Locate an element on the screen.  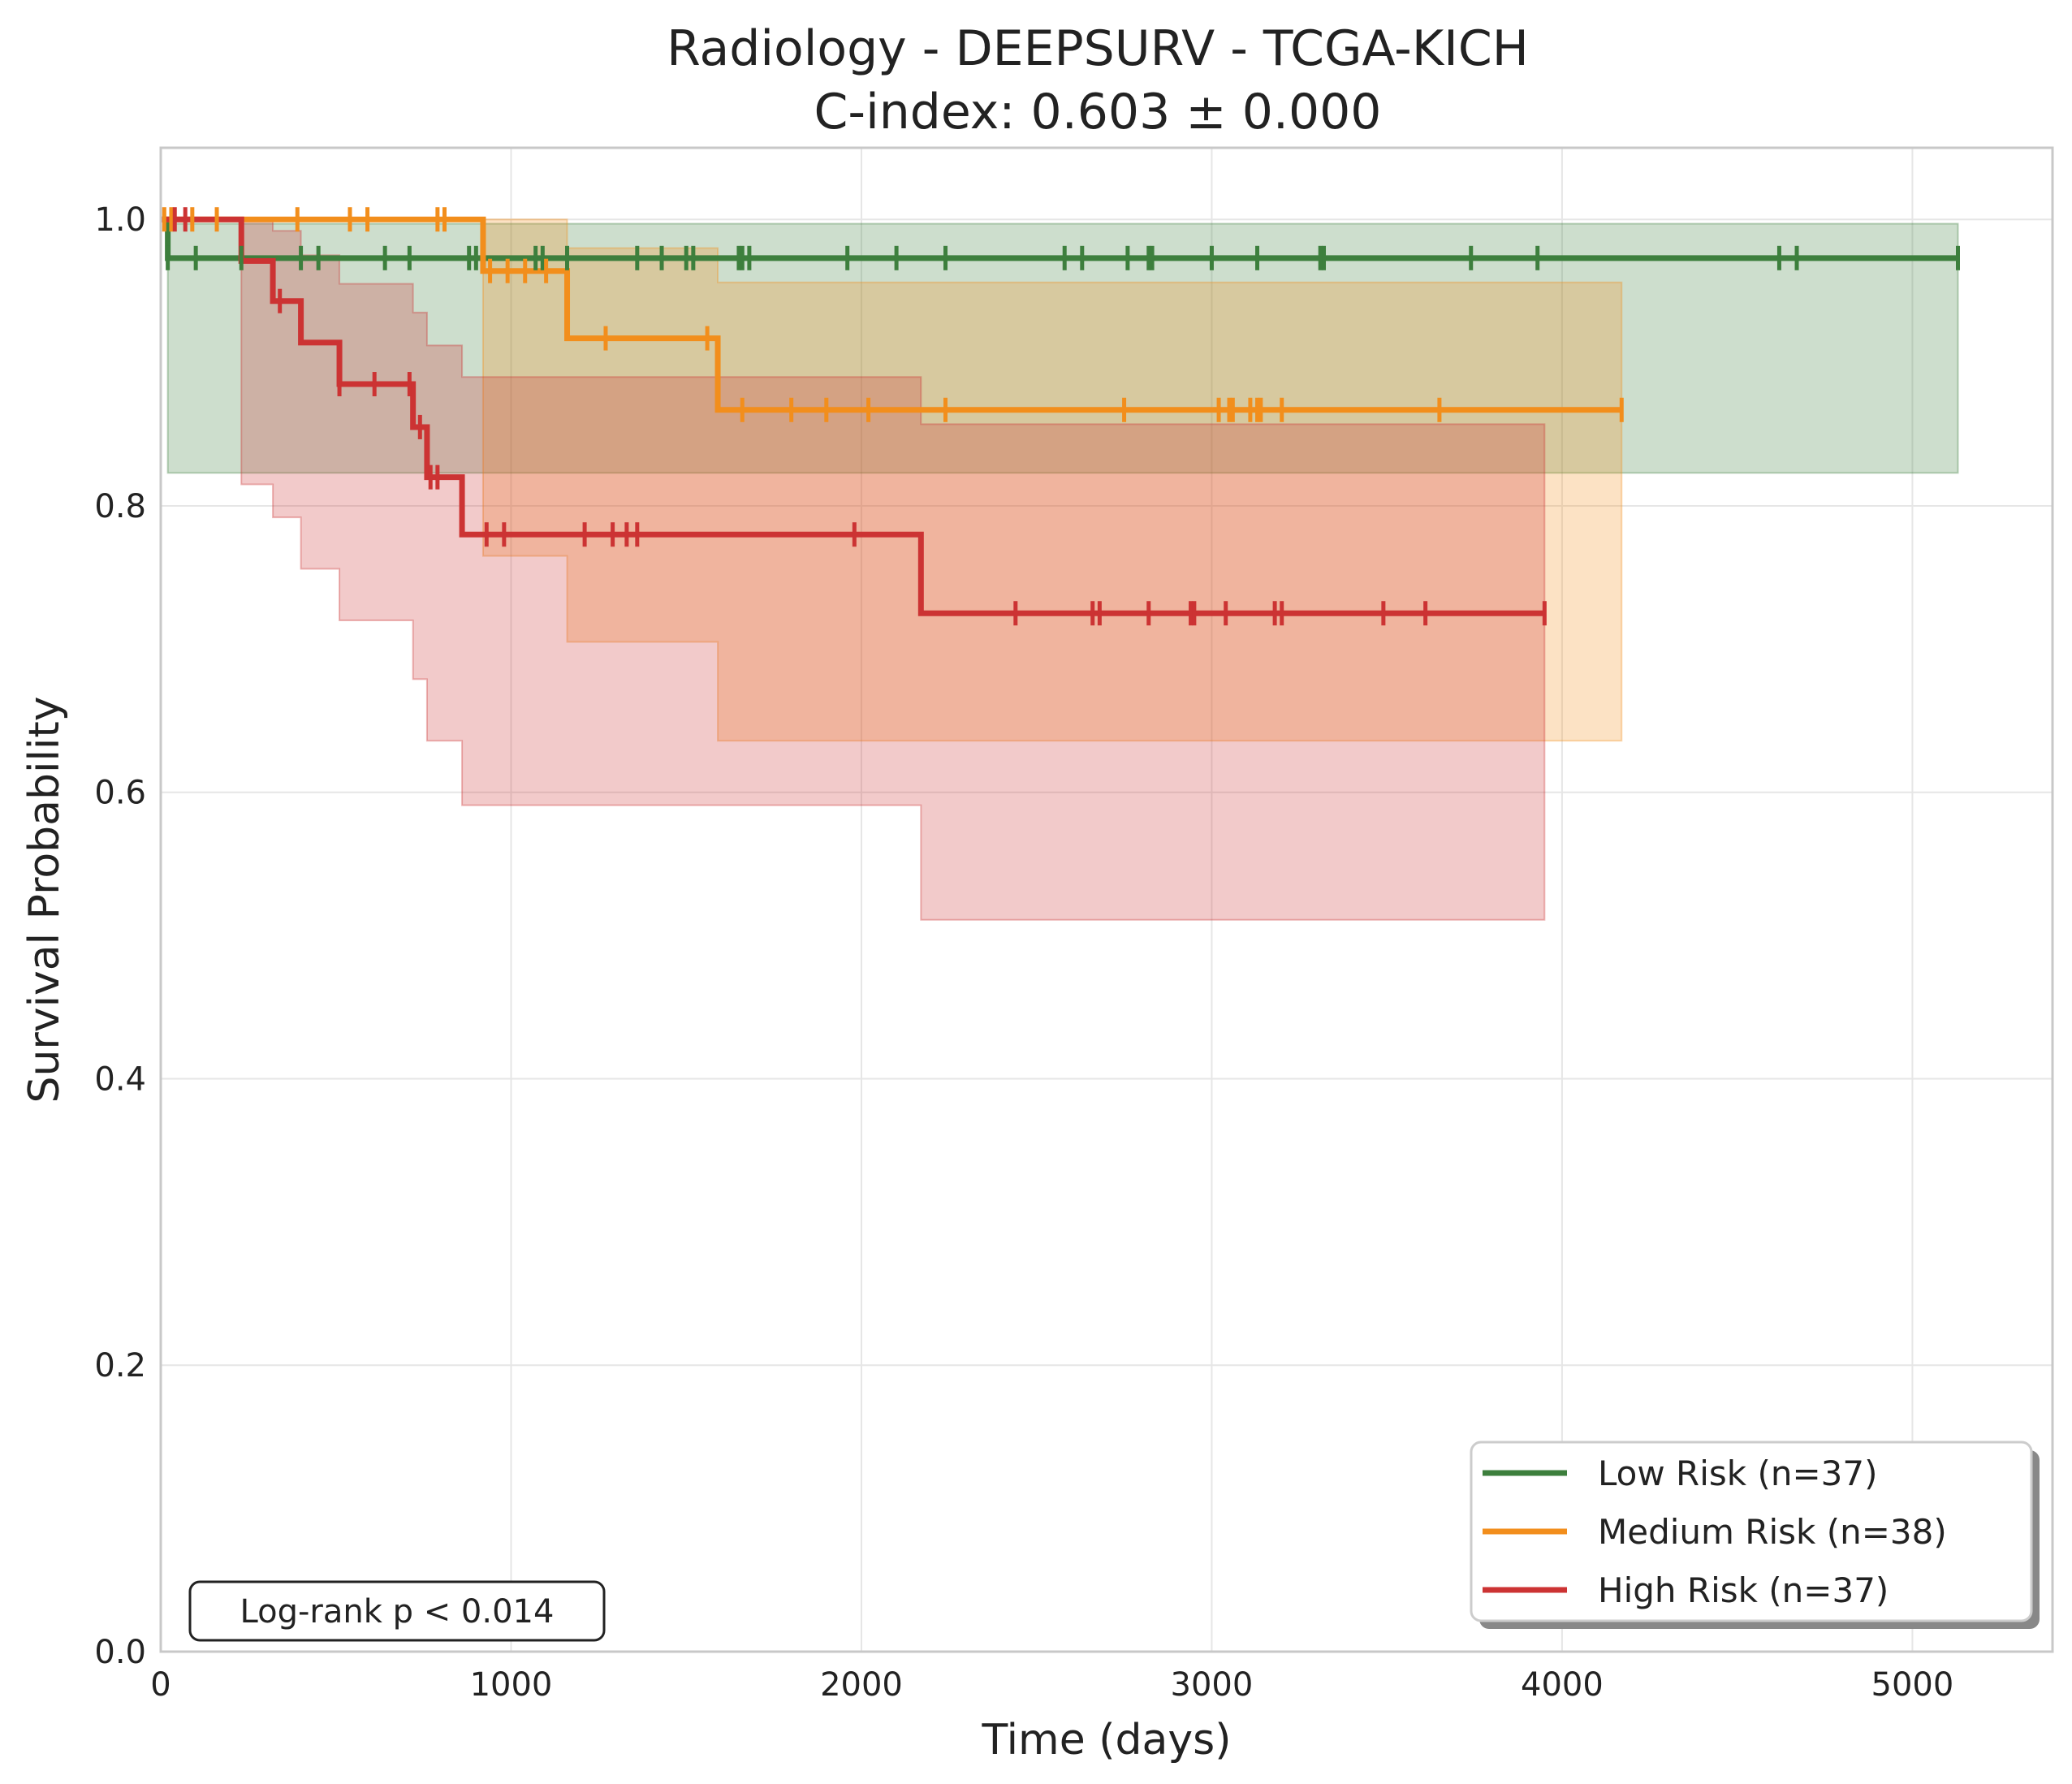
legend-box is located at coordinates (1751, 1531).